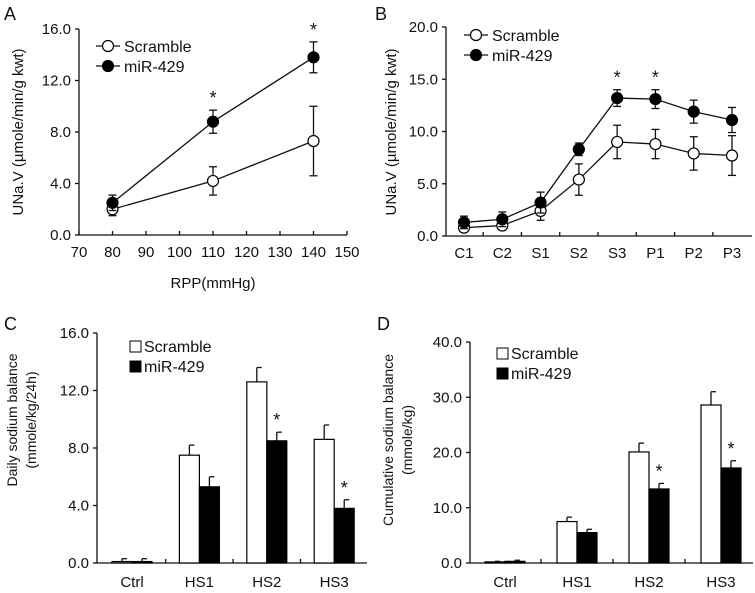  What do you see at coordinates (447, 397) in the screenshot?
I see `y-tick-label: 30.0` at bounding box center [447, 397].